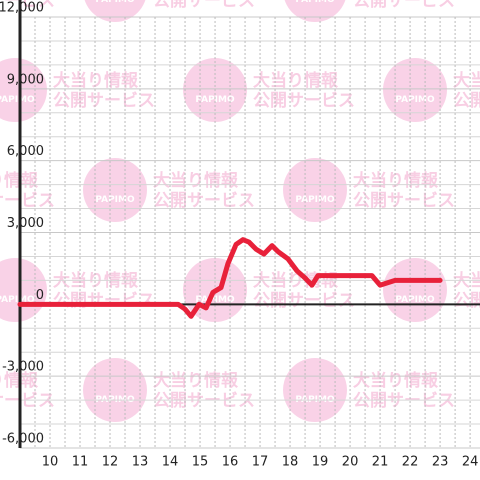  I want to click on x-tick-label: 24, so click(470, 462).